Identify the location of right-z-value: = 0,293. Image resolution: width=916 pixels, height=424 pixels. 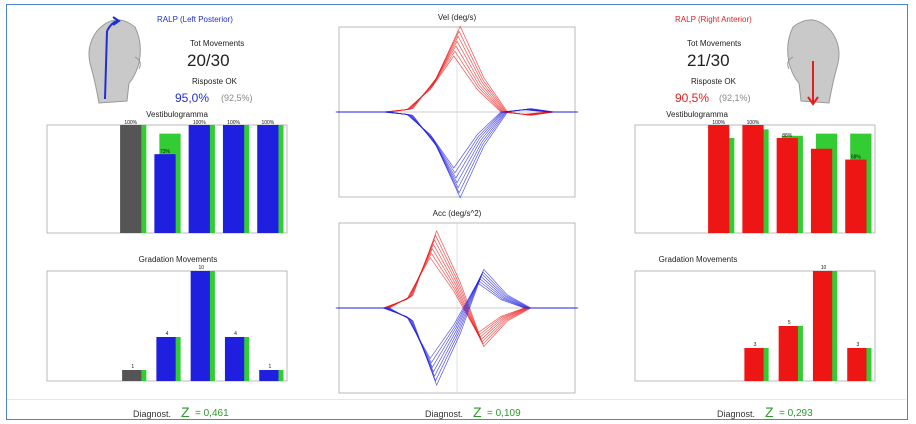
(796, 413).